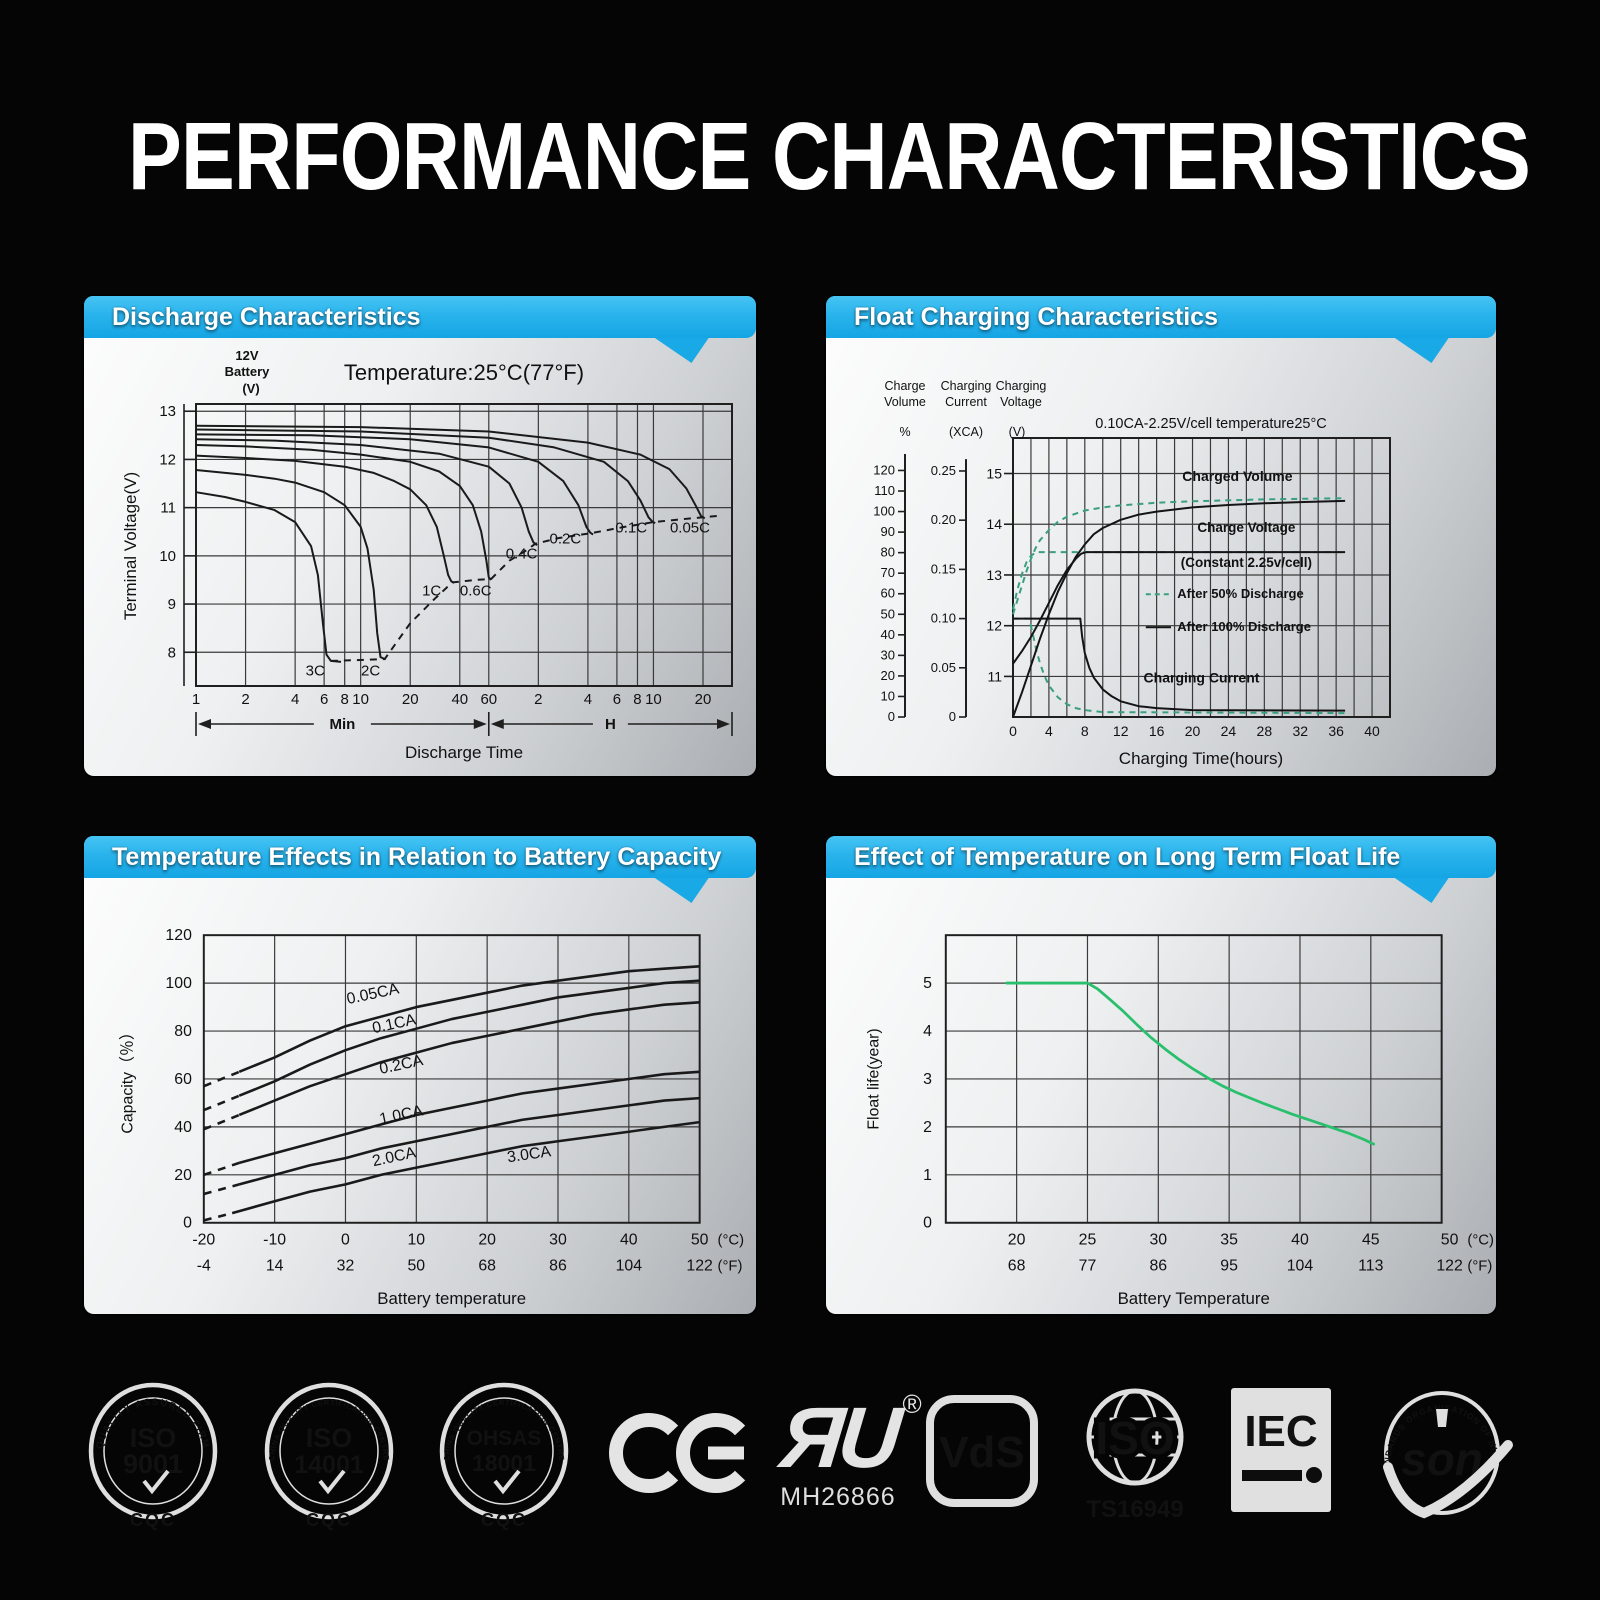 Image resolution: width=1600 pixels, height=1600 pixels. I want to click on svg-text: 110, so click(884, 490).